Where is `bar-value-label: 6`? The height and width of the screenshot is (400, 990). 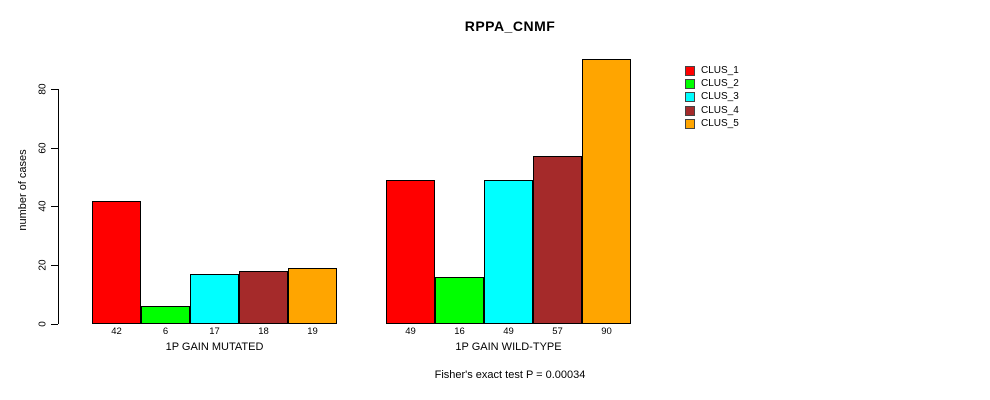
bar-value-label: 6 is located at coordinates (165, 331).